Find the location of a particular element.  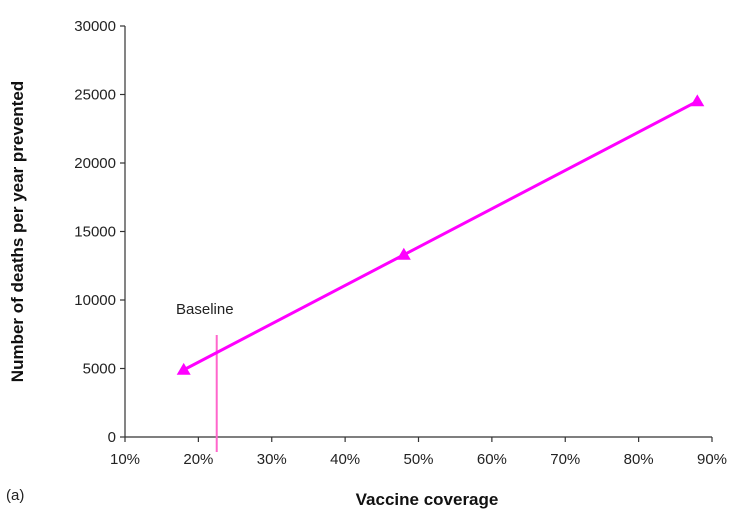

x-tick-label: 40% is located at coordinates (345, 459).